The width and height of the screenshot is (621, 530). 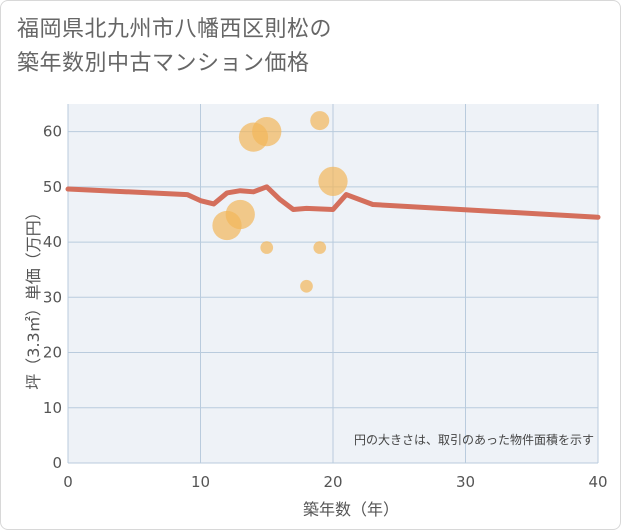 What do you see at coordinates (52, 242) in the screenshot?
I see `y-tick-label: 40` at bounding box center [52, 242].